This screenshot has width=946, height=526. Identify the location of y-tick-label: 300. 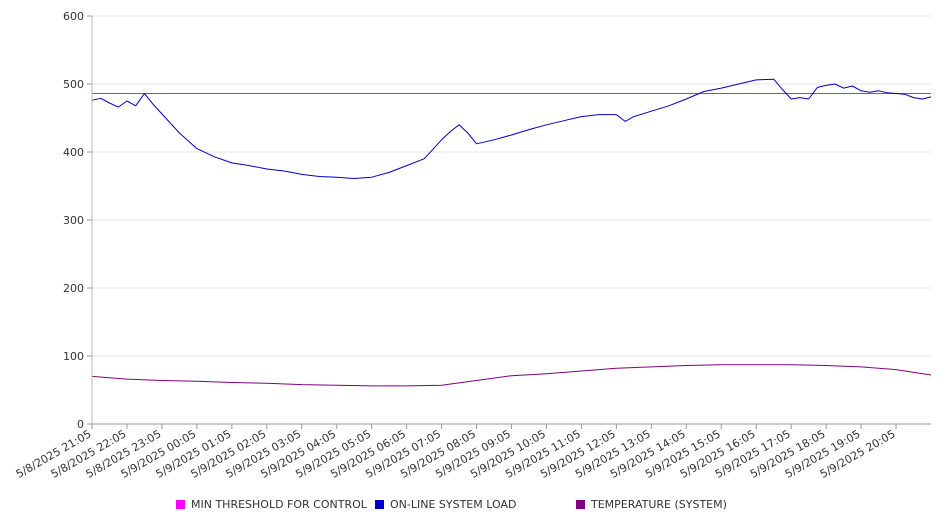
(73, 220).